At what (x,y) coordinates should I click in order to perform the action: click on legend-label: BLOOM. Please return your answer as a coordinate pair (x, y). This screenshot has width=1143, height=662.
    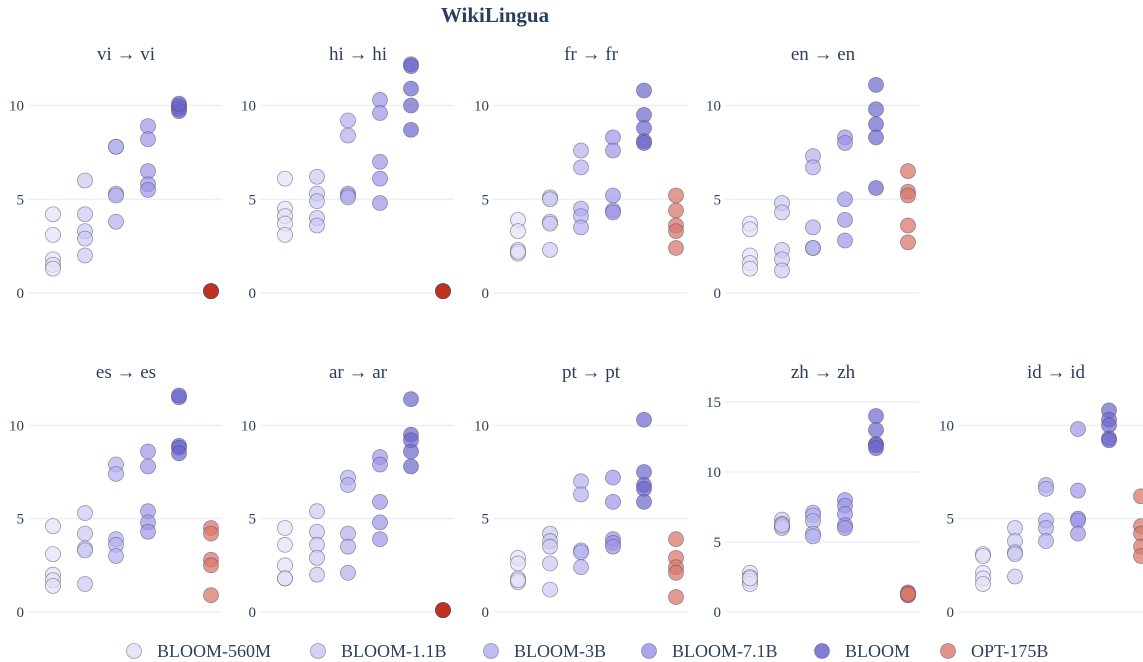
    Looking at the image, I should click on (877, 651).